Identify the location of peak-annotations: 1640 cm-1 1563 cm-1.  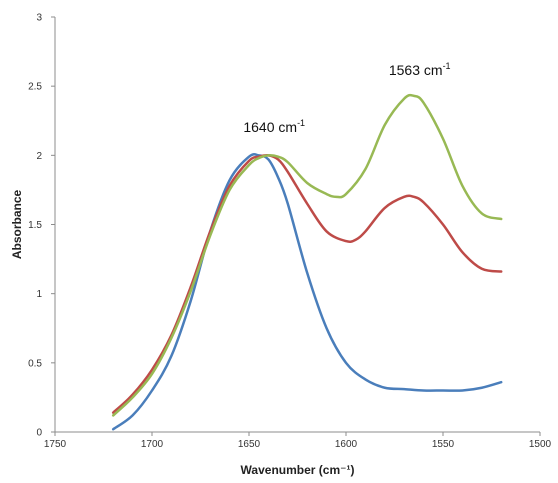
(346, 98).